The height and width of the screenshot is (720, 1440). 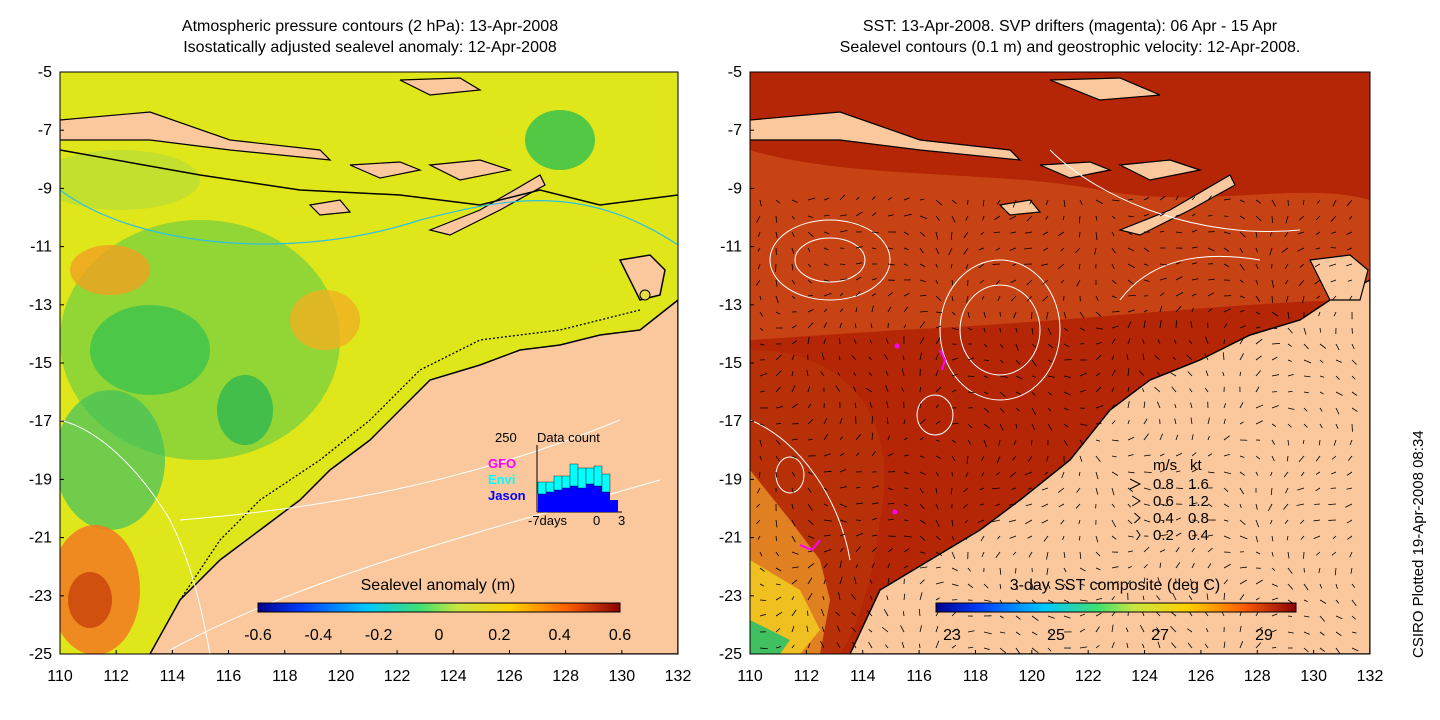 I want to click on plot-credit: CSIRO Plotted 19-Apr-2008 08:34, so click(x=1418, y=544).